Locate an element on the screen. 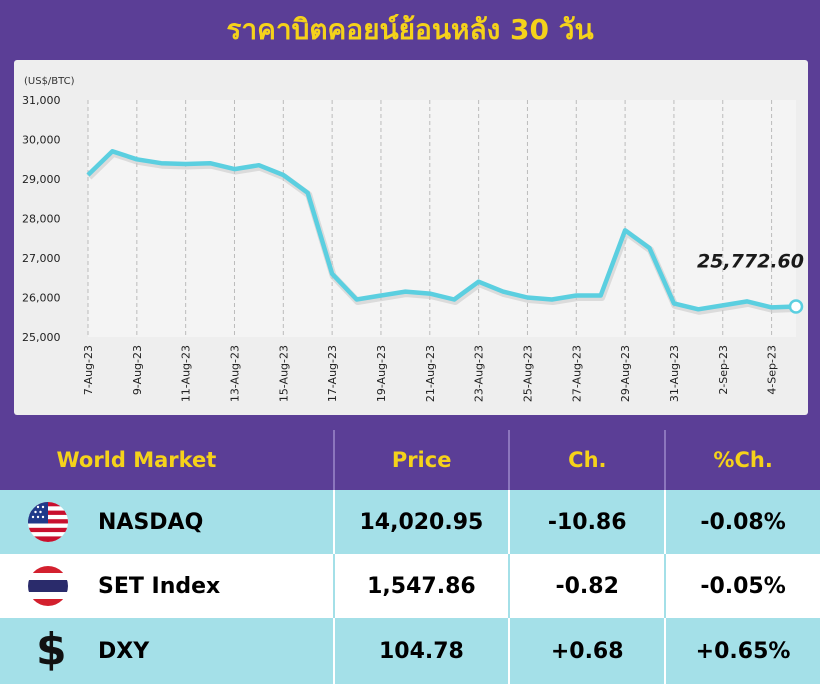  market-name: DXY is located at coordinates (124, 651).